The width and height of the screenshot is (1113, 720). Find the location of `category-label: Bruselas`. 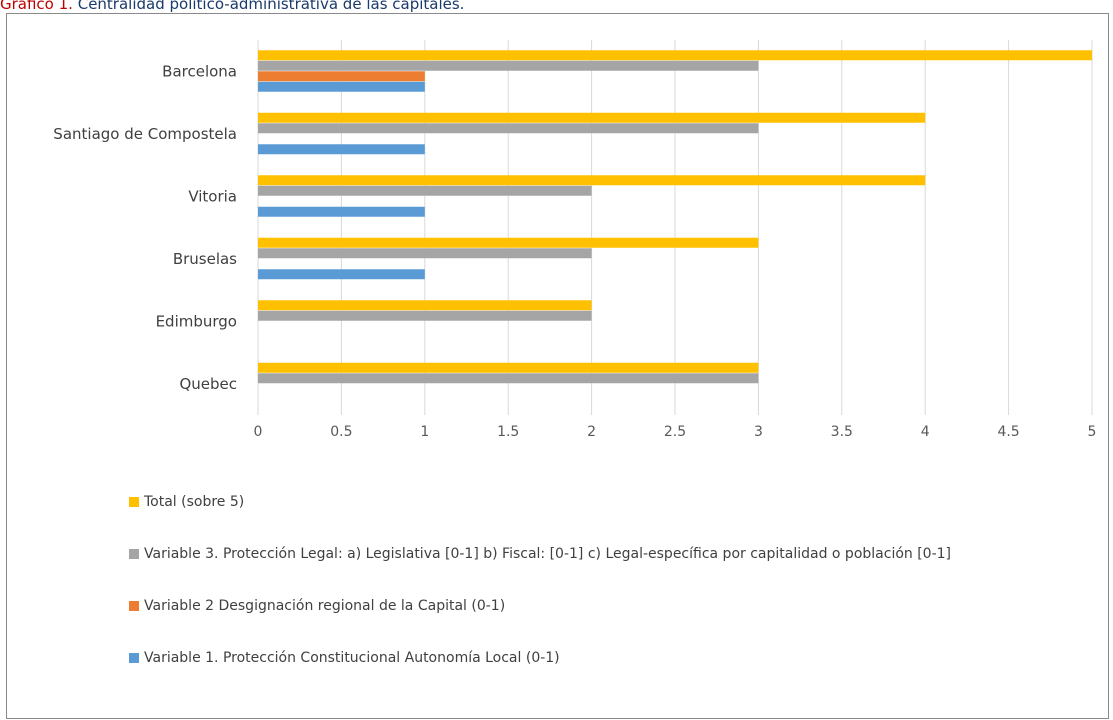

category-label: Bruselas is located at coordinates (205, 259).